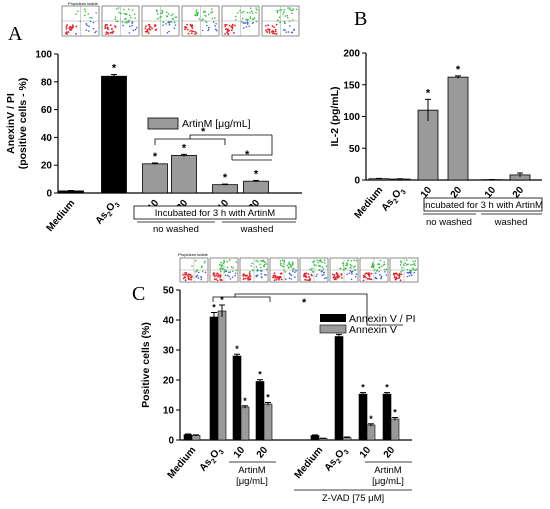 The height and width of the screenshot is (509, 550). What do you see at coordinates (225, 178) in the screenshot?
I see `significance-star-4: *` at bounding box center [225, 178].